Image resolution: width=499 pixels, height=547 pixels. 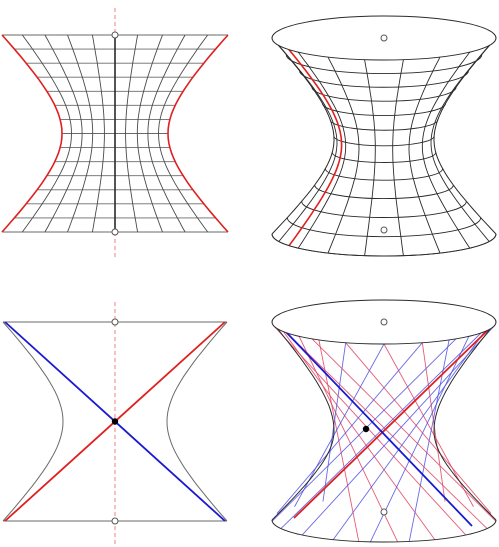 I want to click on ruling-highlight-blue, so click(x=379, y=429).